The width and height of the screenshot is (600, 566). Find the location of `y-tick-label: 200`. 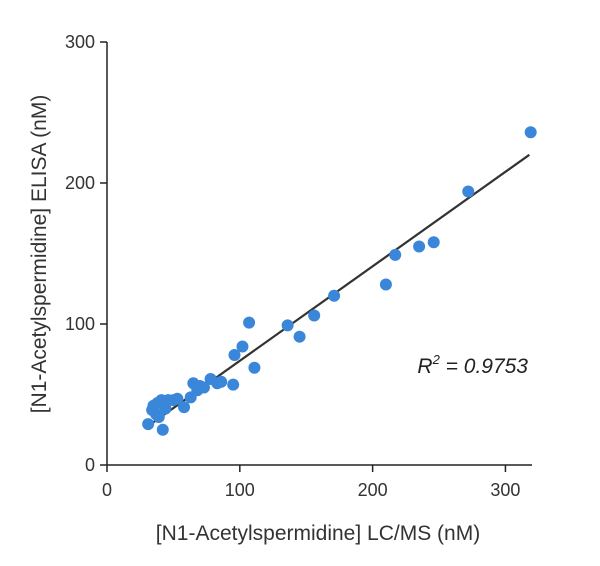

y-tick-label: 200 is located at coordinates (80, 183).